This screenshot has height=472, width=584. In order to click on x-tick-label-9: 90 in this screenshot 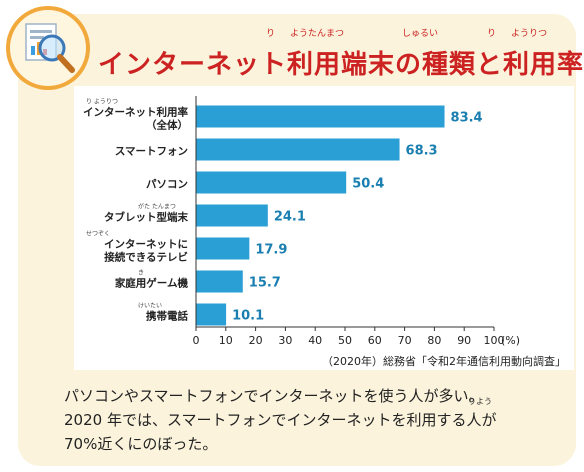, I will do `click(464, 340)`.